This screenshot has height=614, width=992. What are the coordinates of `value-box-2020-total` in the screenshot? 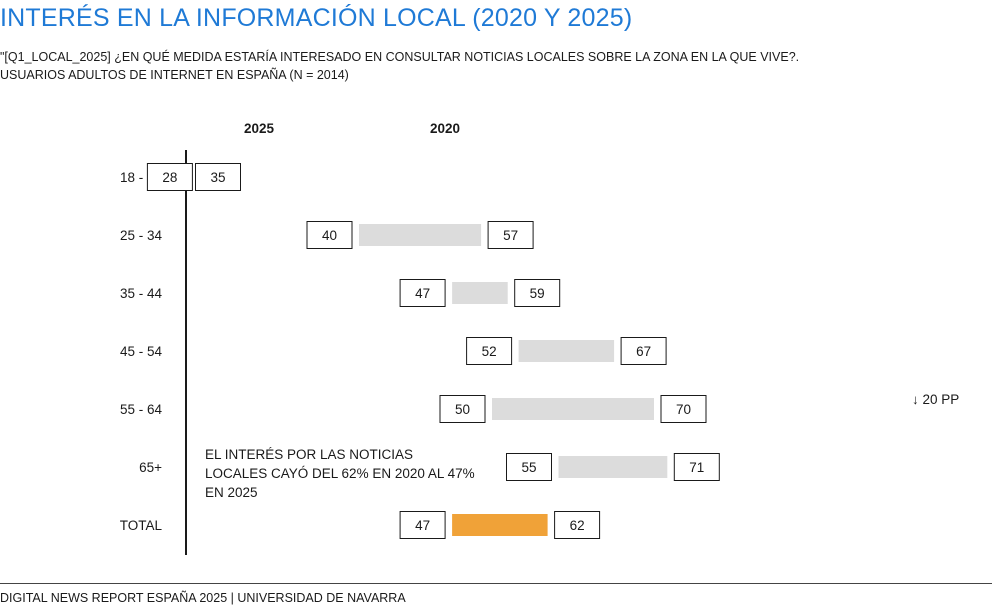 It's located at (577, 525).